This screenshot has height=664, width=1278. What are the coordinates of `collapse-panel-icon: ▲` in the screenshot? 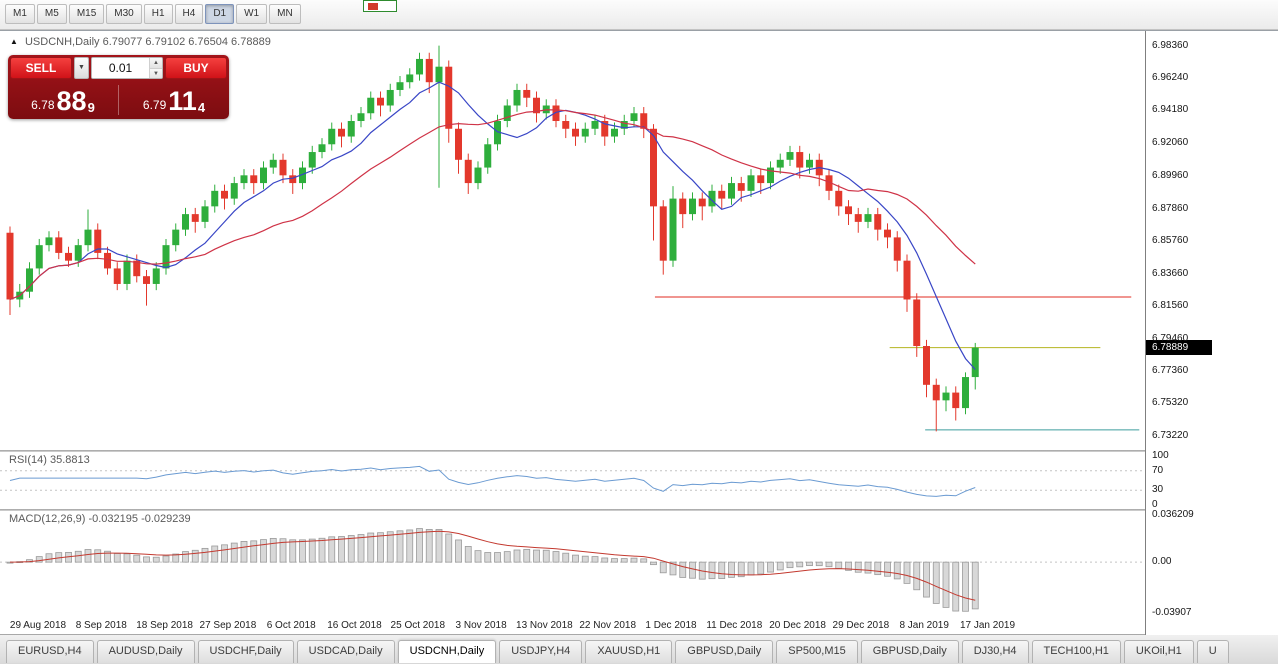 It's located at (14, 41).